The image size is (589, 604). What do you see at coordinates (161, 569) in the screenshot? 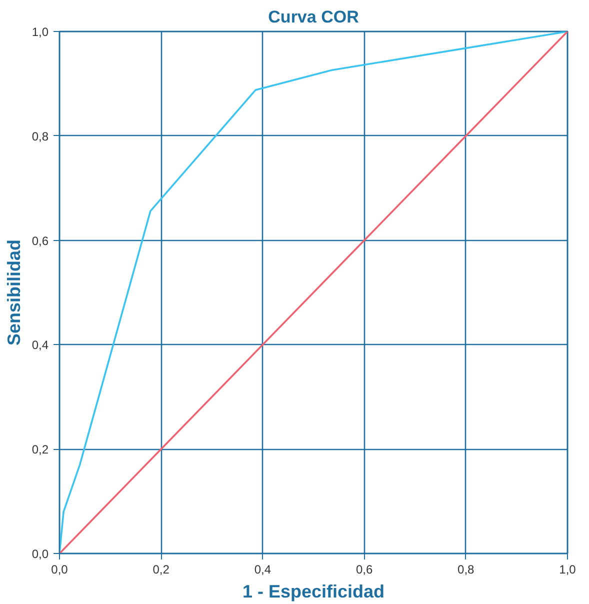
I see `x-tick-label: 0,2` at bounding box center [161, 569].